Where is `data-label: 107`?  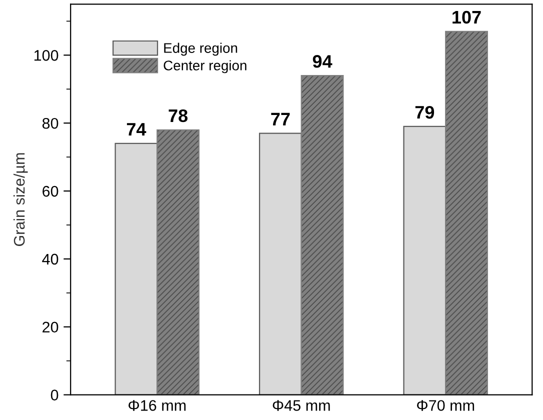
data-label: 107 is located at coordinates (466, 17).